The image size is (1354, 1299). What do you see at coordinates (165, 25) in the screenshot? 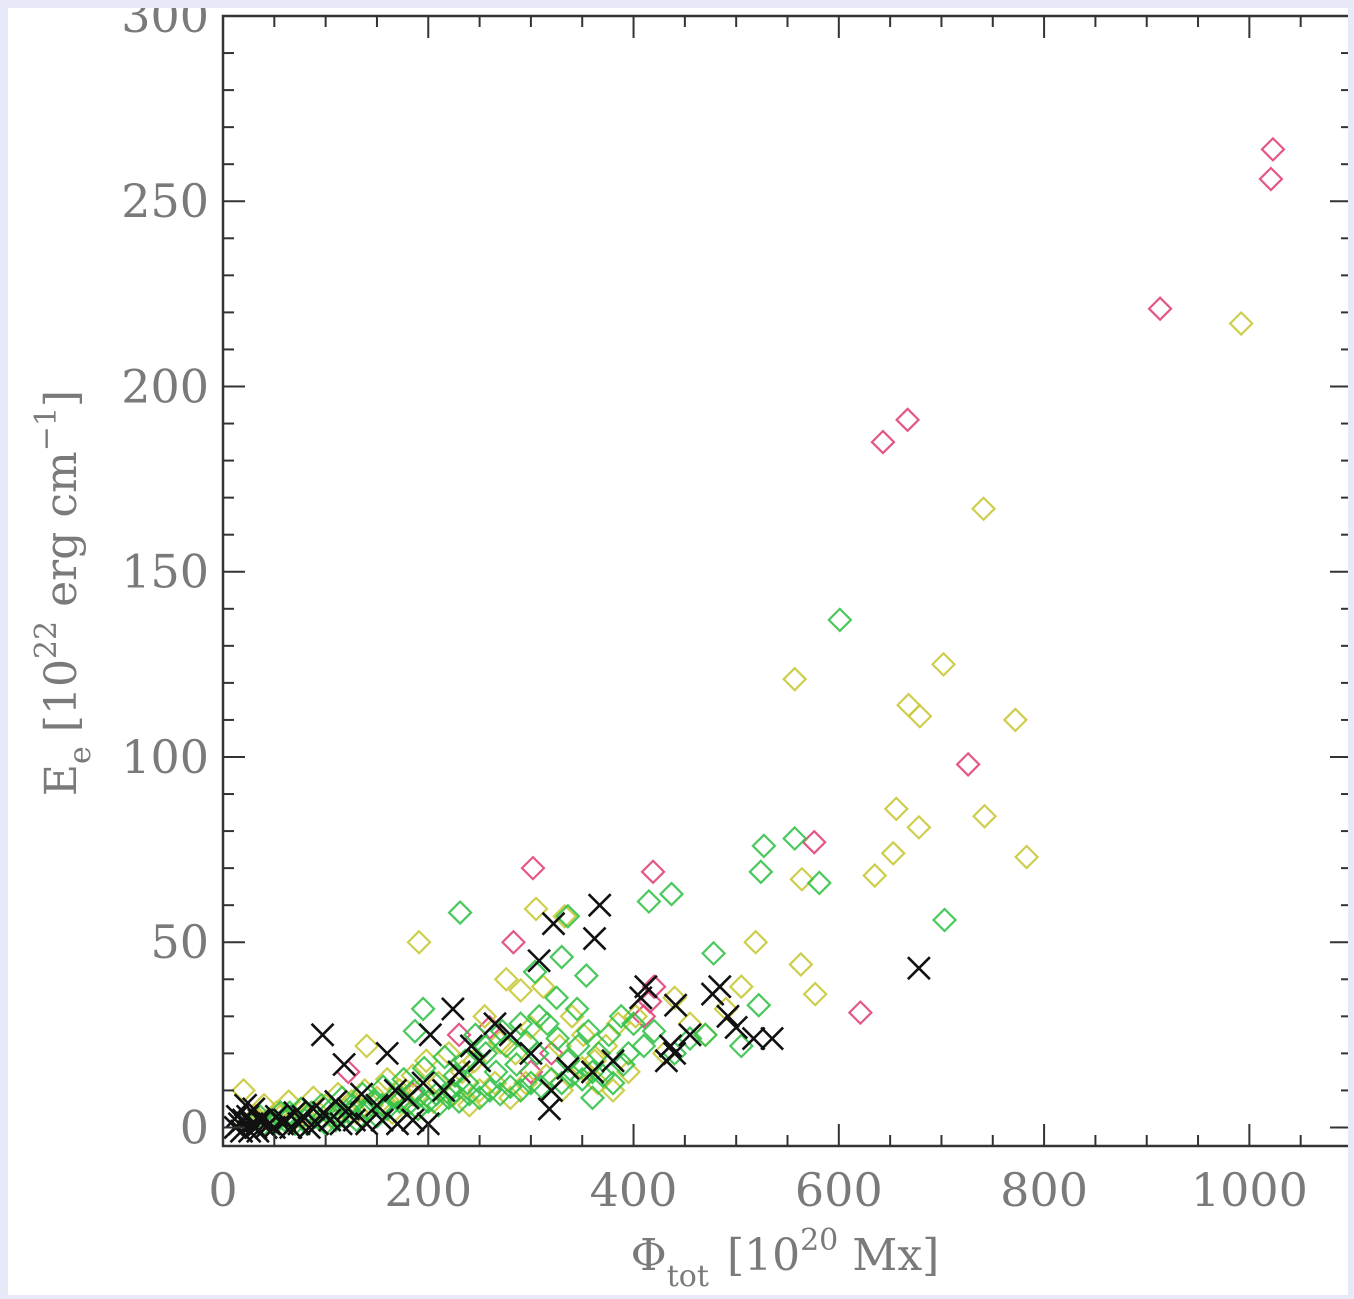
I see `y-tick-label: 300` at bounding box center [165, 25].